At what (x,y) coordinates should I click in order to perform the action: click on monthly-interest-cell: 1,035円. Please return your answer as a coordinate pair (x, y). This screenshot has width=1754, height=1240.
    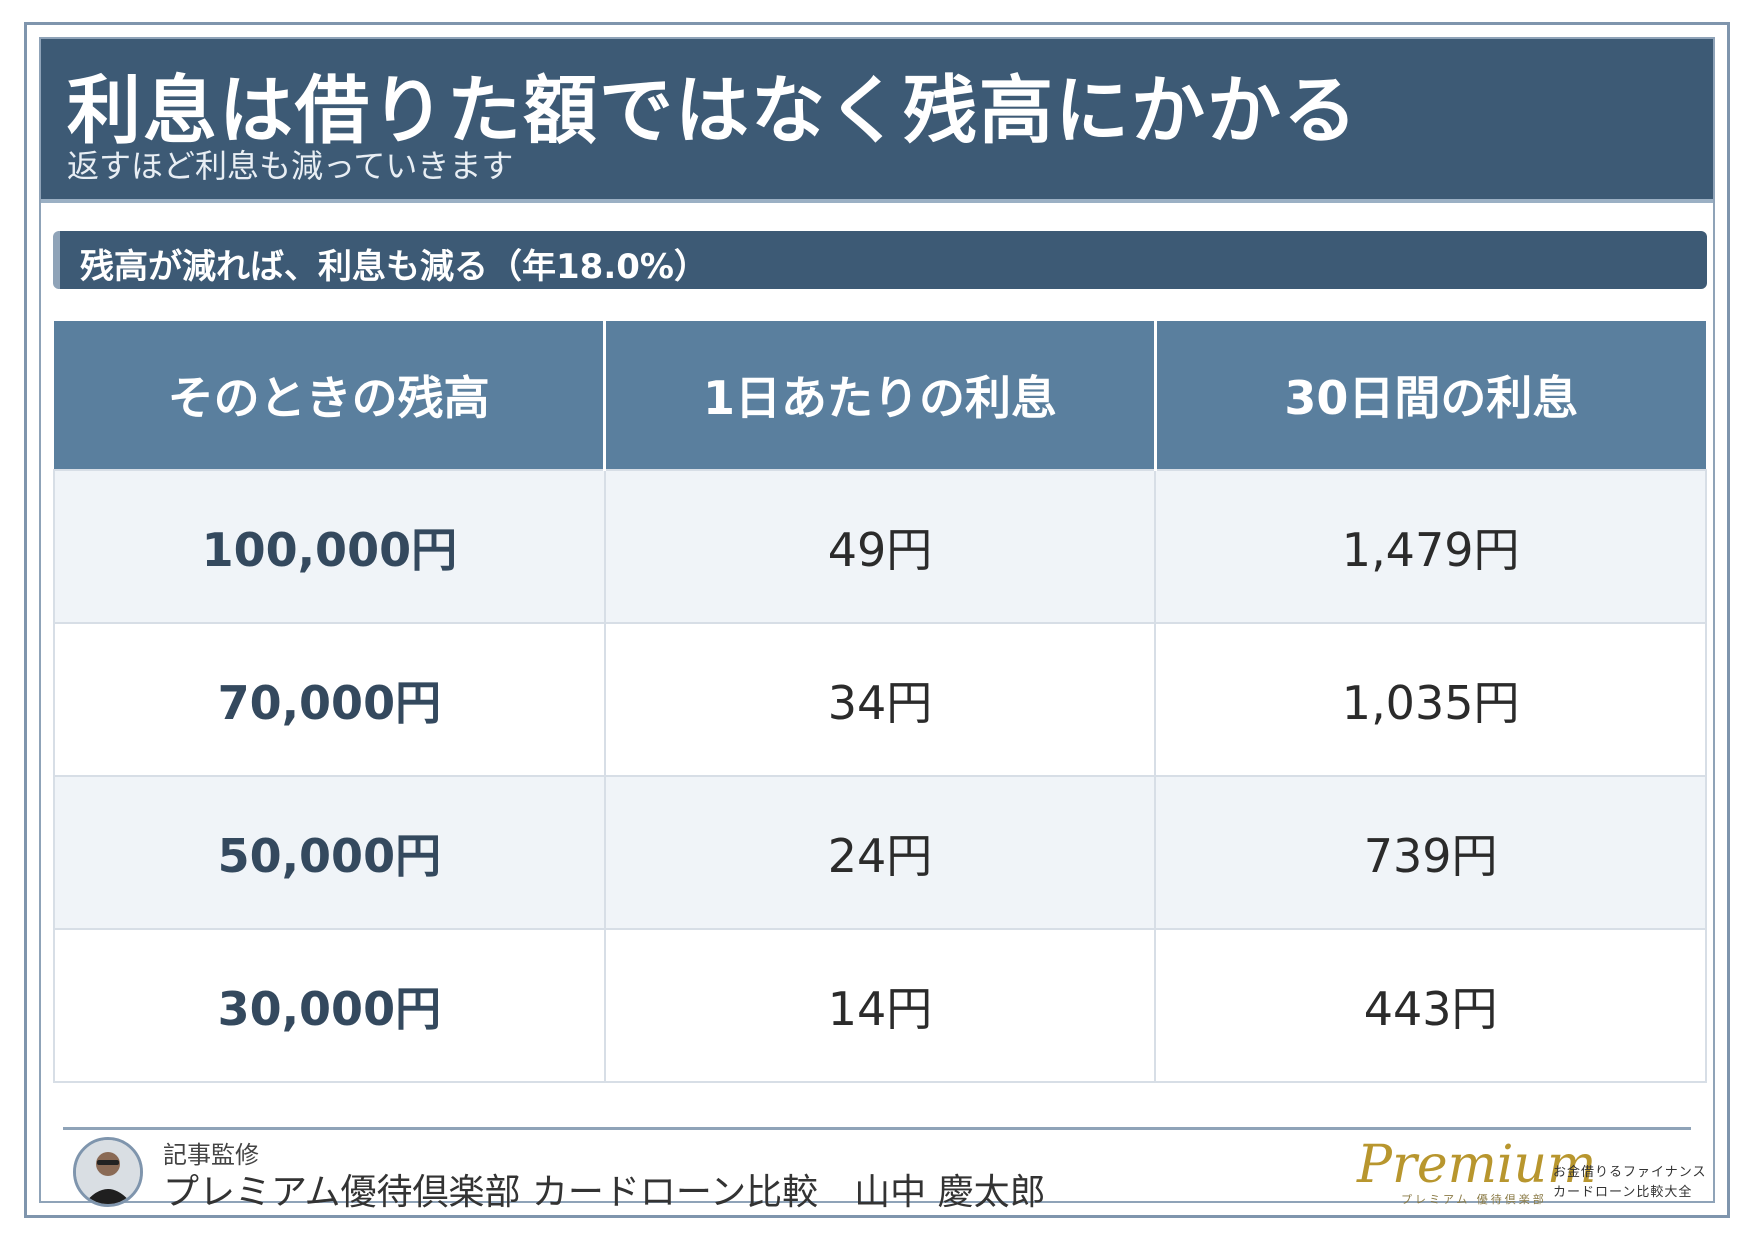
    Looking at the image, I should click on (1430, 699).